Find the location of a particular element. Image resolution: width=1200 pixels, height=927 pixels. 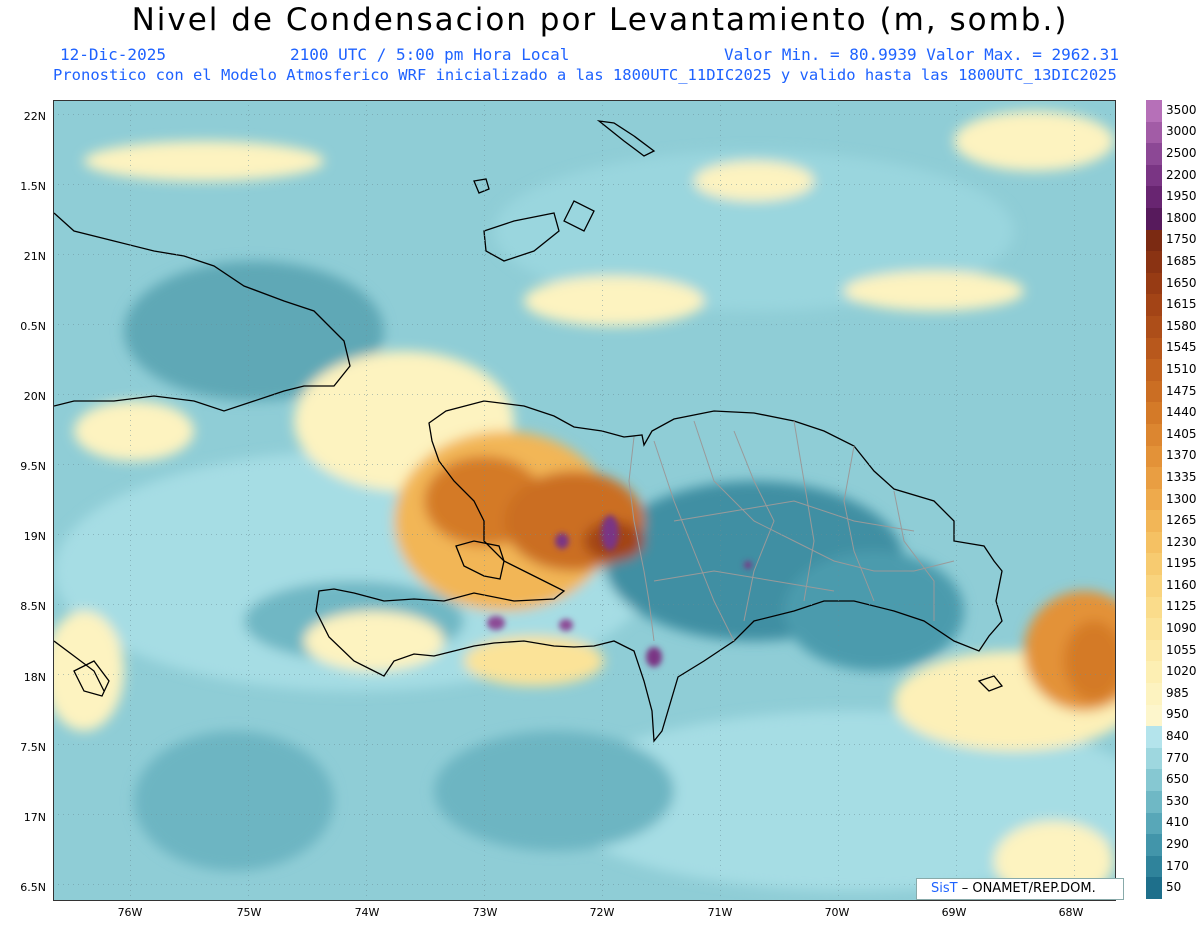

lon-label-71w: 71W is located at coordinates (720, 912).